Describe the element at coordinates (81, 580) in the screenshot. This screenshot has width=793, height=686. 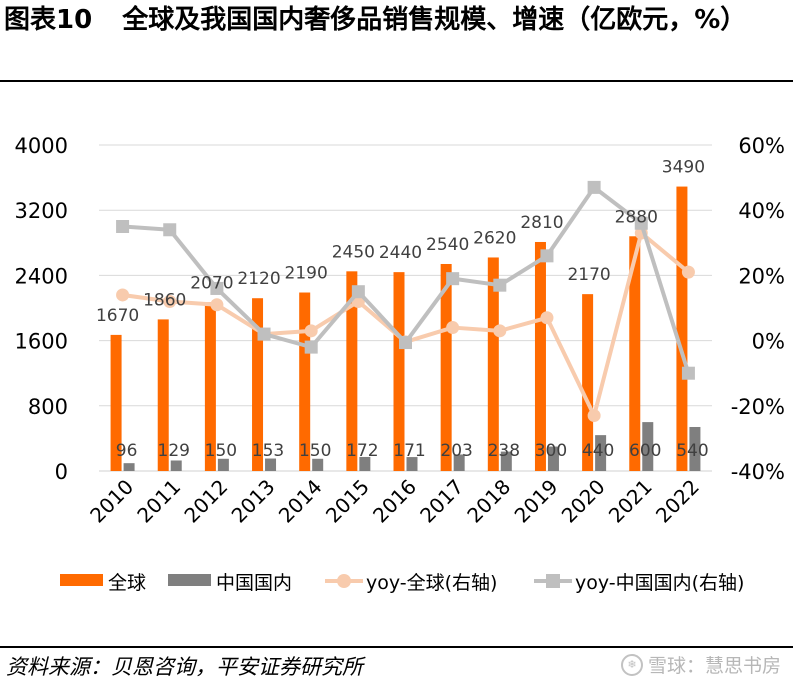
I see `legend-swatch` at that location.